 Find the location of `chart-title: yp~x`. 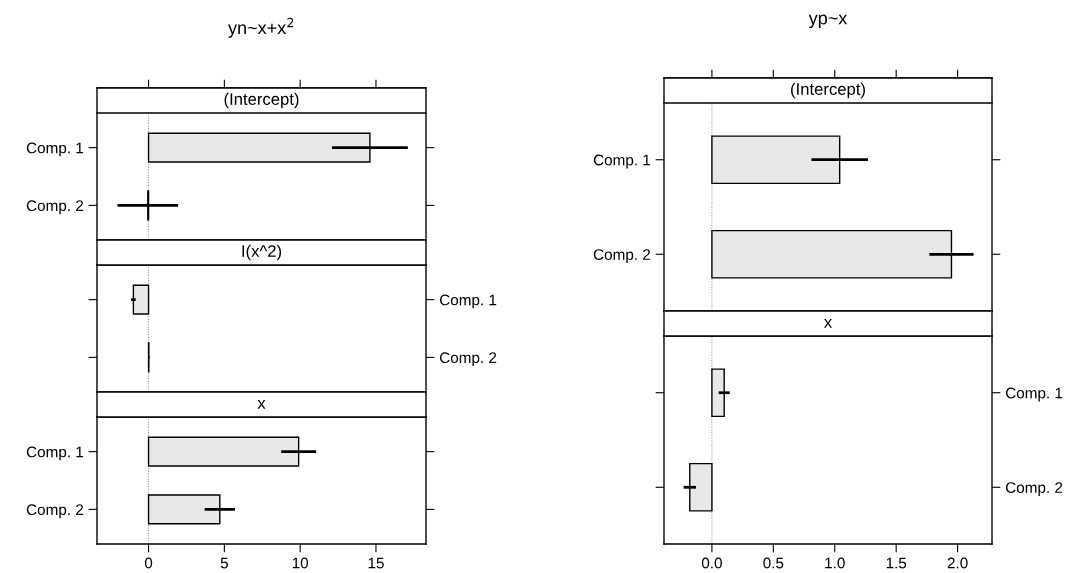

chart-title: yp~x is located at coordinates (828, 21).